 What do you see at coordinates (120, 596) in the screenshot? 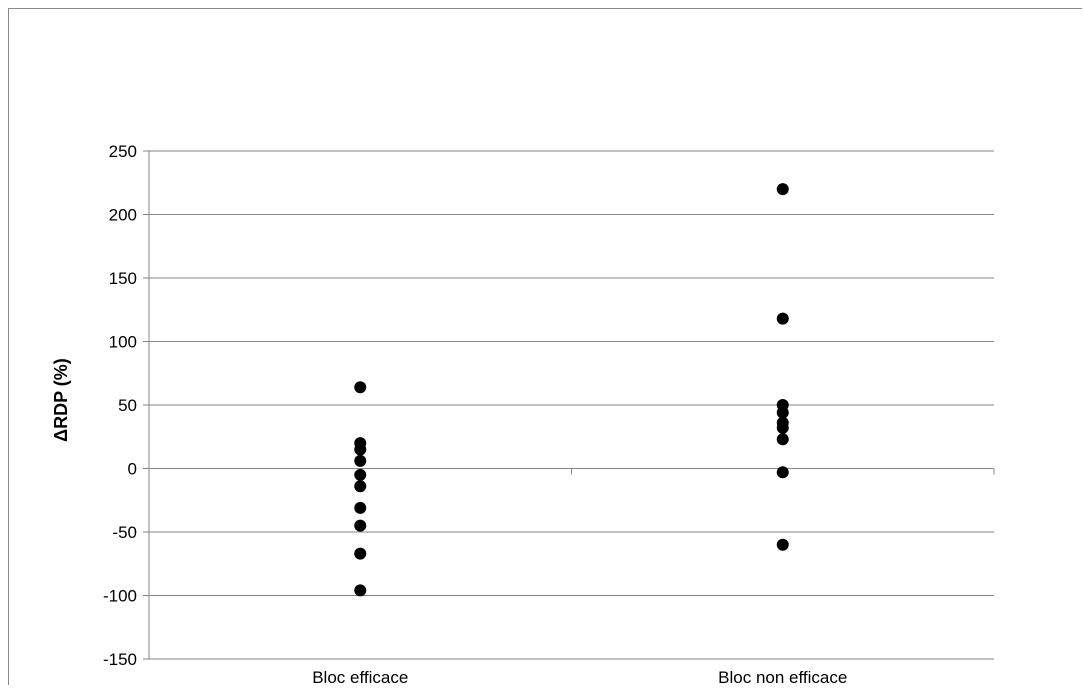
I see `y-tick-label: -100` at bounding box center [120, 596].